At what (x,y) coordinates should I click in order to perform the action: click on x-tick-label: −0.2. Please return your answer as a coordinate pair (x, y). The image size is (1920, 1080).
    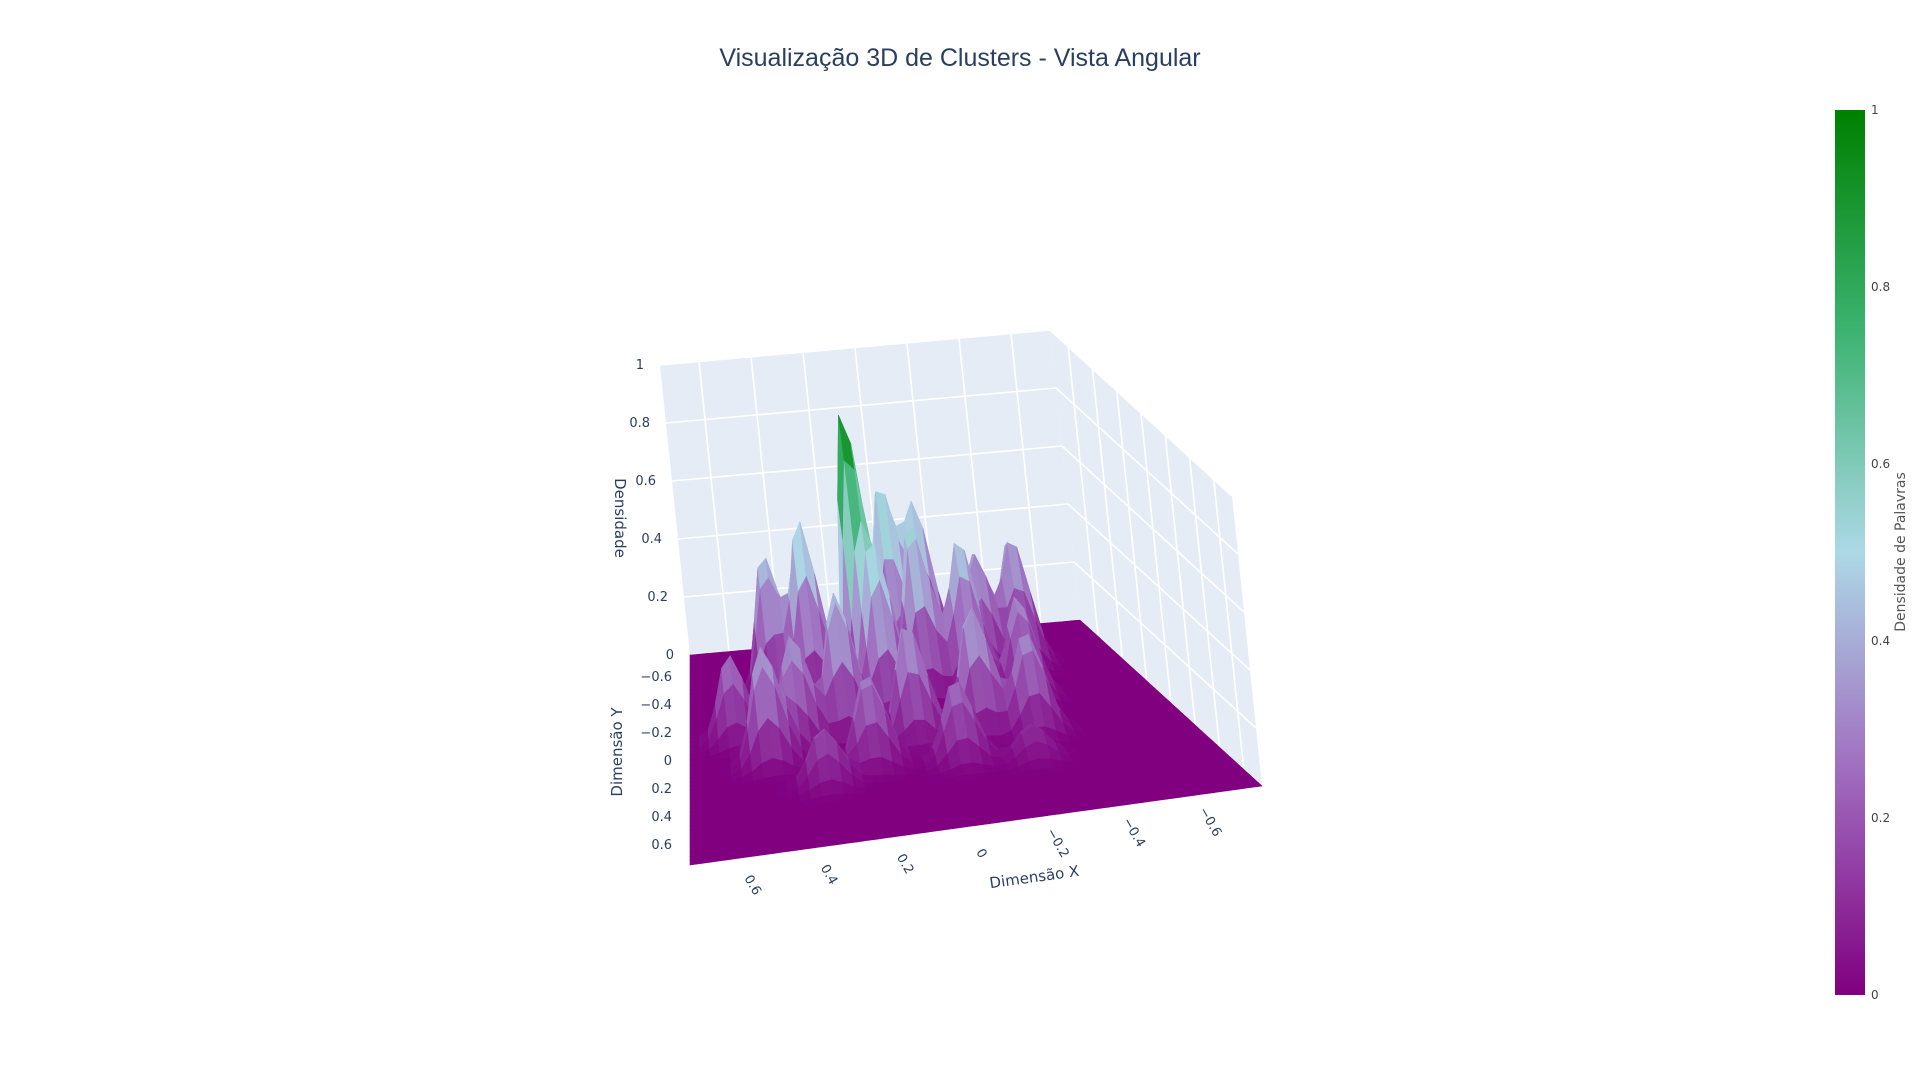
    Looking at the image, I should click on (1057, 843).